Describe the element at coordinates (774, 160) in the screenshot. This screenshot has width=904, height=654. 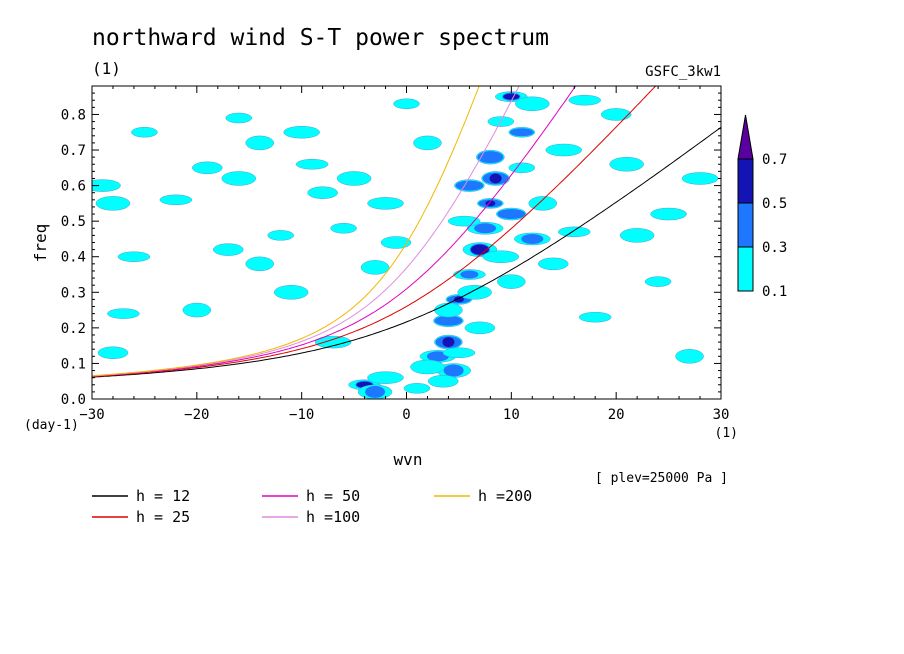
I see `colorbar-label: 0.7` at that location.